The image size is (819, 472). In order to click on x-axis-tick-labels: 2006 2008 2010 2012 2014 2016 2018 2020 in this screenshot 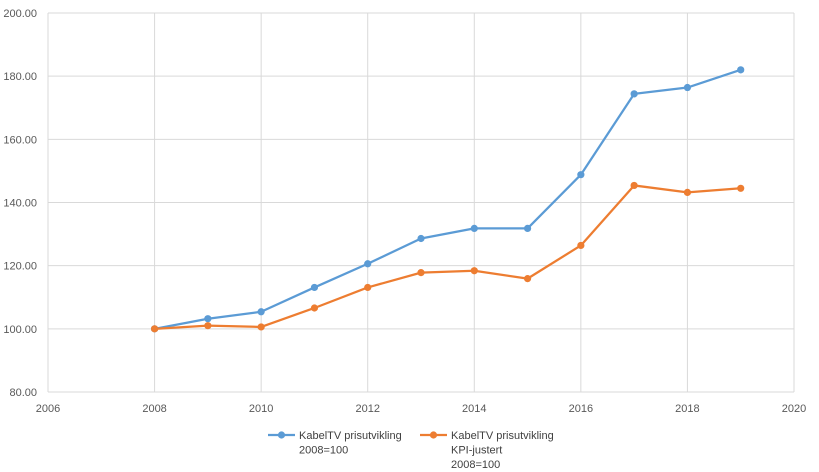, I will do `click(421, 409)`.